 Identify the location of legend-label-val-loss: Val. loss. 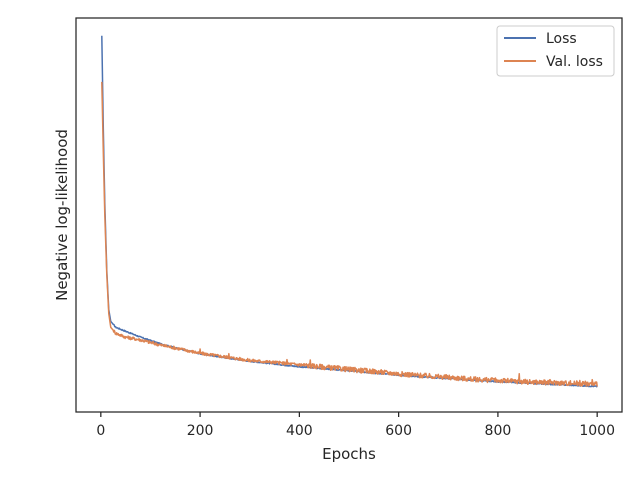
(574, 62).